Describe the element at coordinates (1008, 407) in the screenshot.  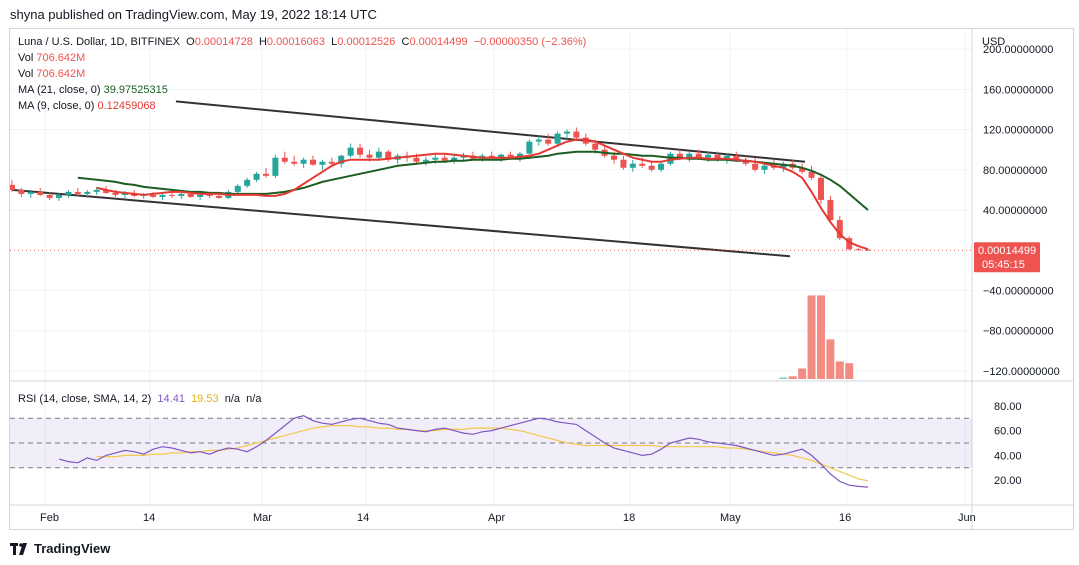
I see `rsi-tick-label: 80.00` at that location.